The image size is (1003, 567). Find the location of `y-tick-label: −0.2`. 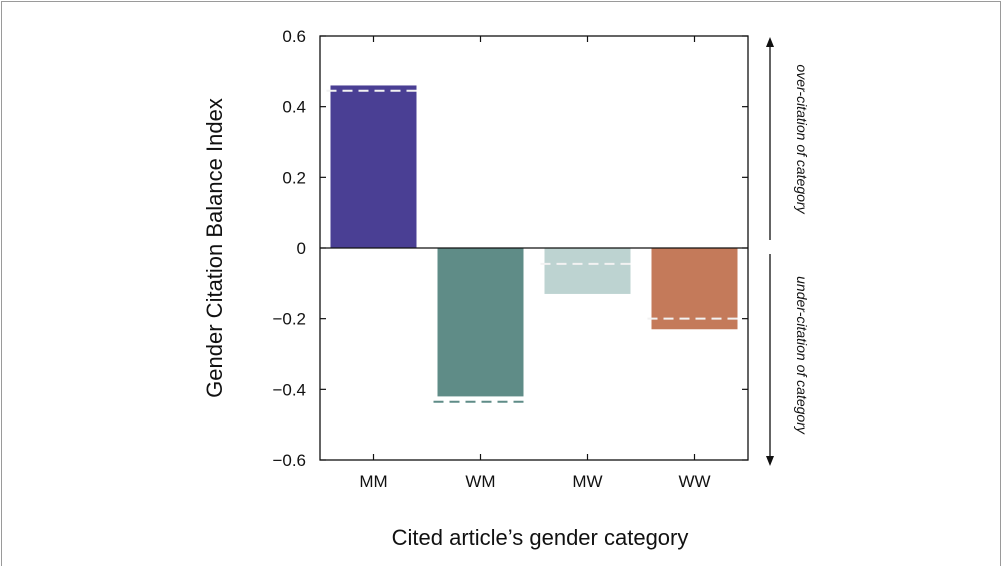

y-tick-label: −0.2 is located at coordinates (289, 319).